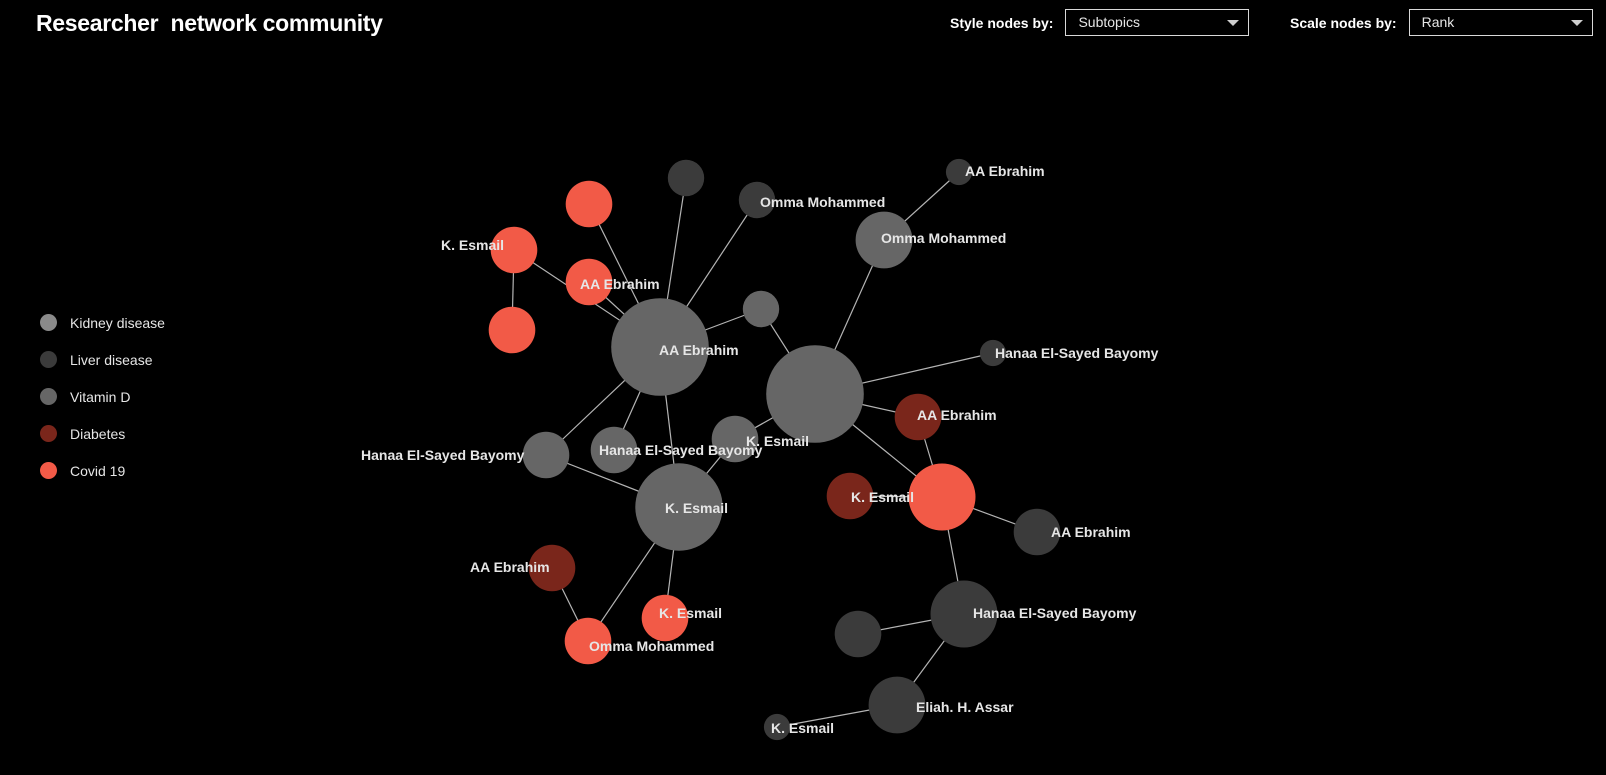 Image resolution: width=1606 pixels, height=775 pixels. I want to click on scale-nodes-label: Scale nodes by:, so click(1343, 22).